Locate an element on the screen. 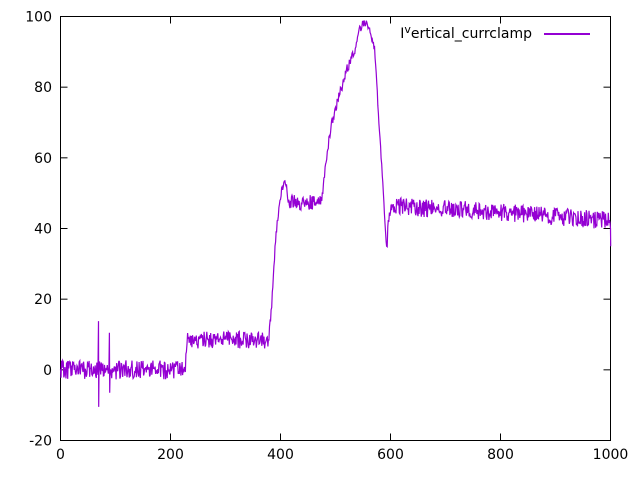  x-tick-label: 200 is located at coordinates (170, 455).